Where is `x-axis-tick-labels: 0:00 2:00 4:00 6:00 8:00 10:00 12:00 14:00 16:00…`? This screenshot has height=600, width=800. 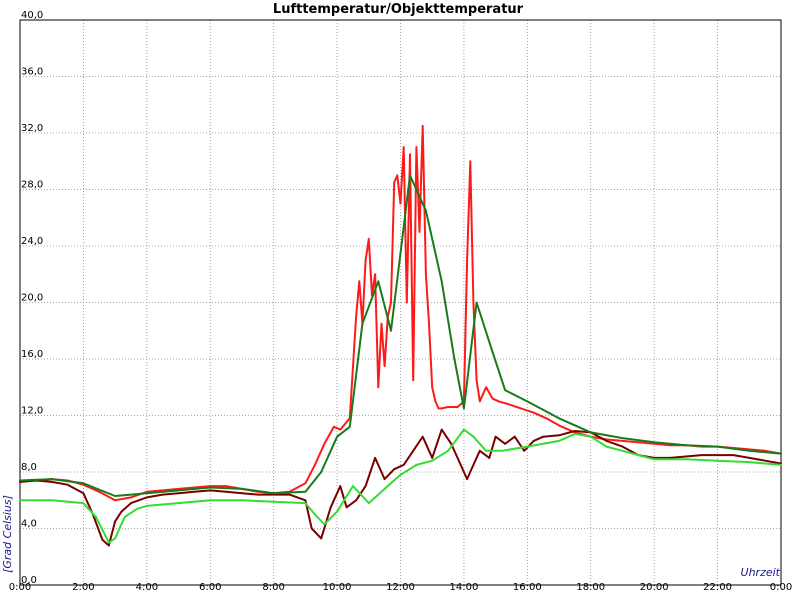 x-axis-tick-labels: 0:00 2:00 4:00 6:00 8:00 10:00 12:00 14:00 16:00… is located at coordinates (400, 587).